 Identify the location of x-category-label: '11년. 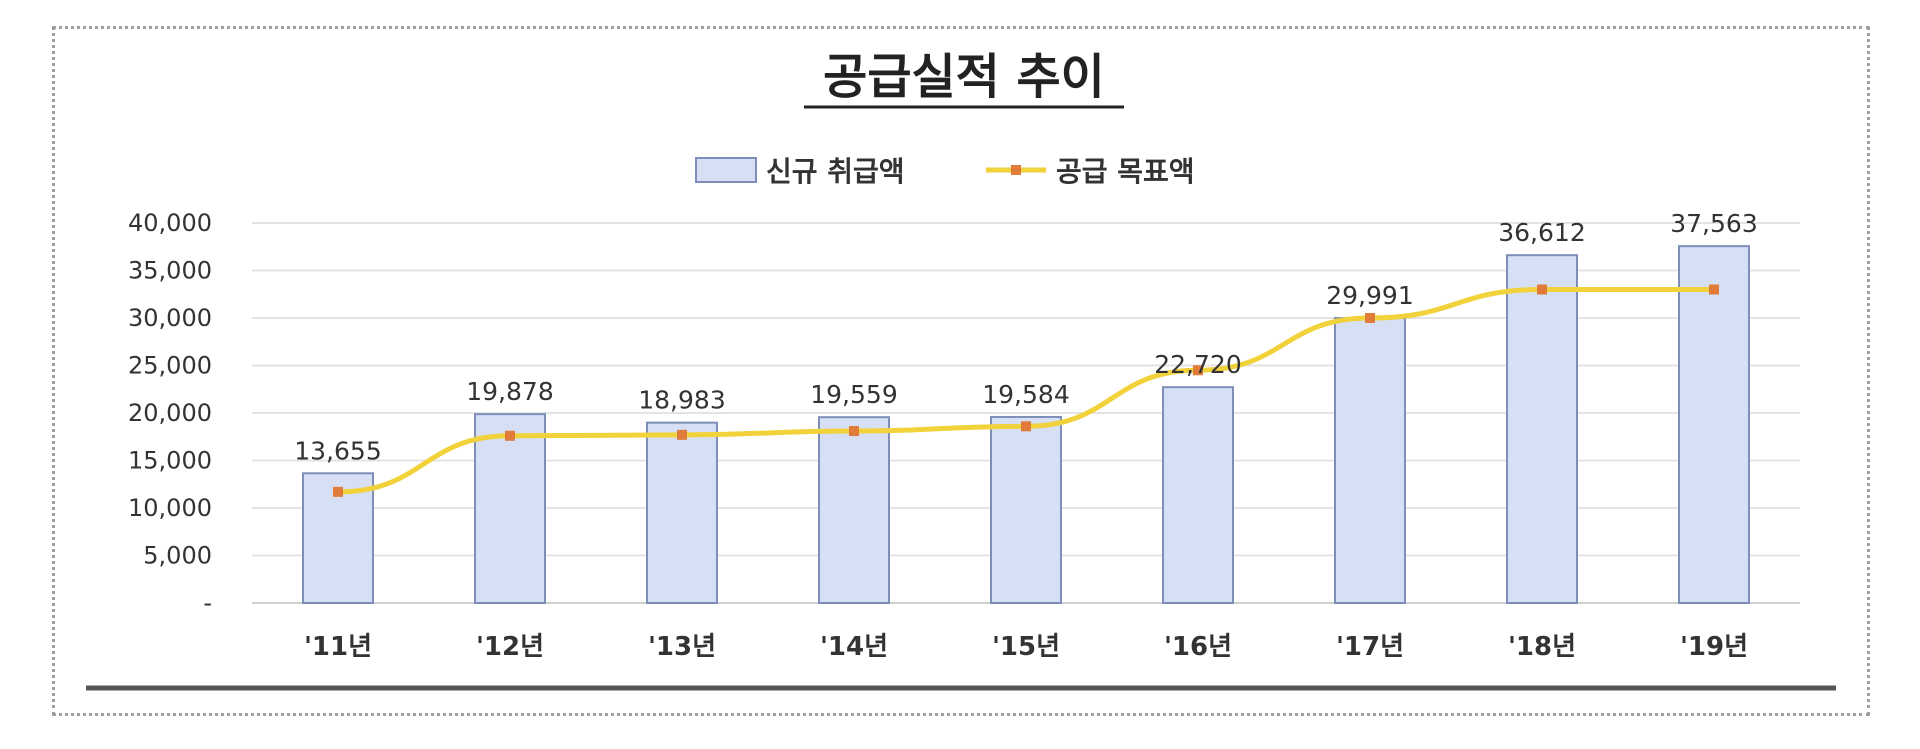
(338, 647).